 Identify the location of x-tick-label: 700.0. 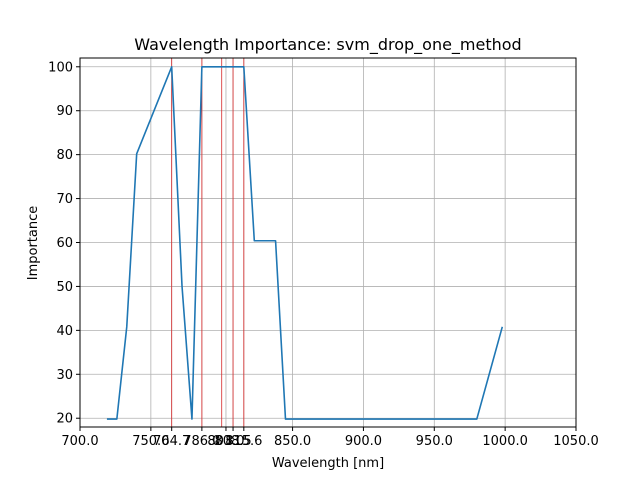
(79, 441).